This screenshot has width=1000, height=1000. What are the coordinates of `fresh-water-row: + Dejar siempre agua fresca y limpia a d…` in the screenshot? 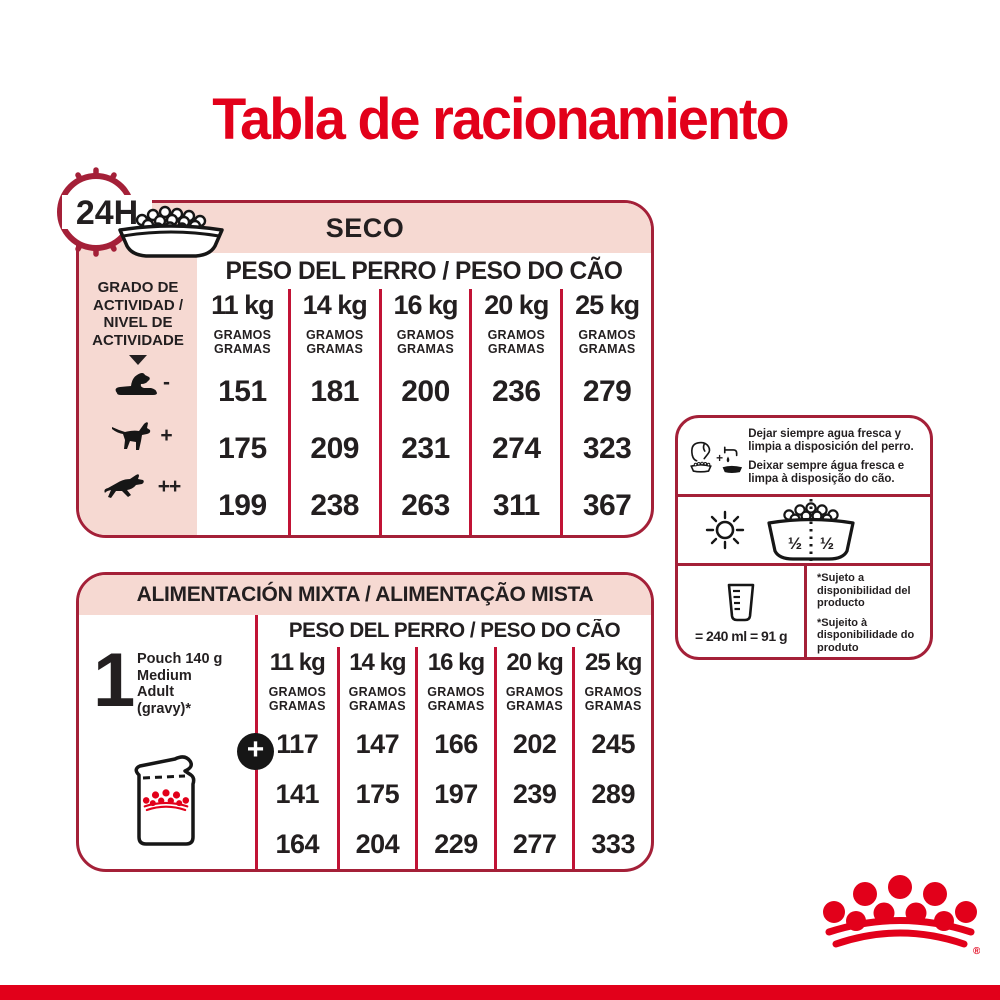 It's located at (804, 456).